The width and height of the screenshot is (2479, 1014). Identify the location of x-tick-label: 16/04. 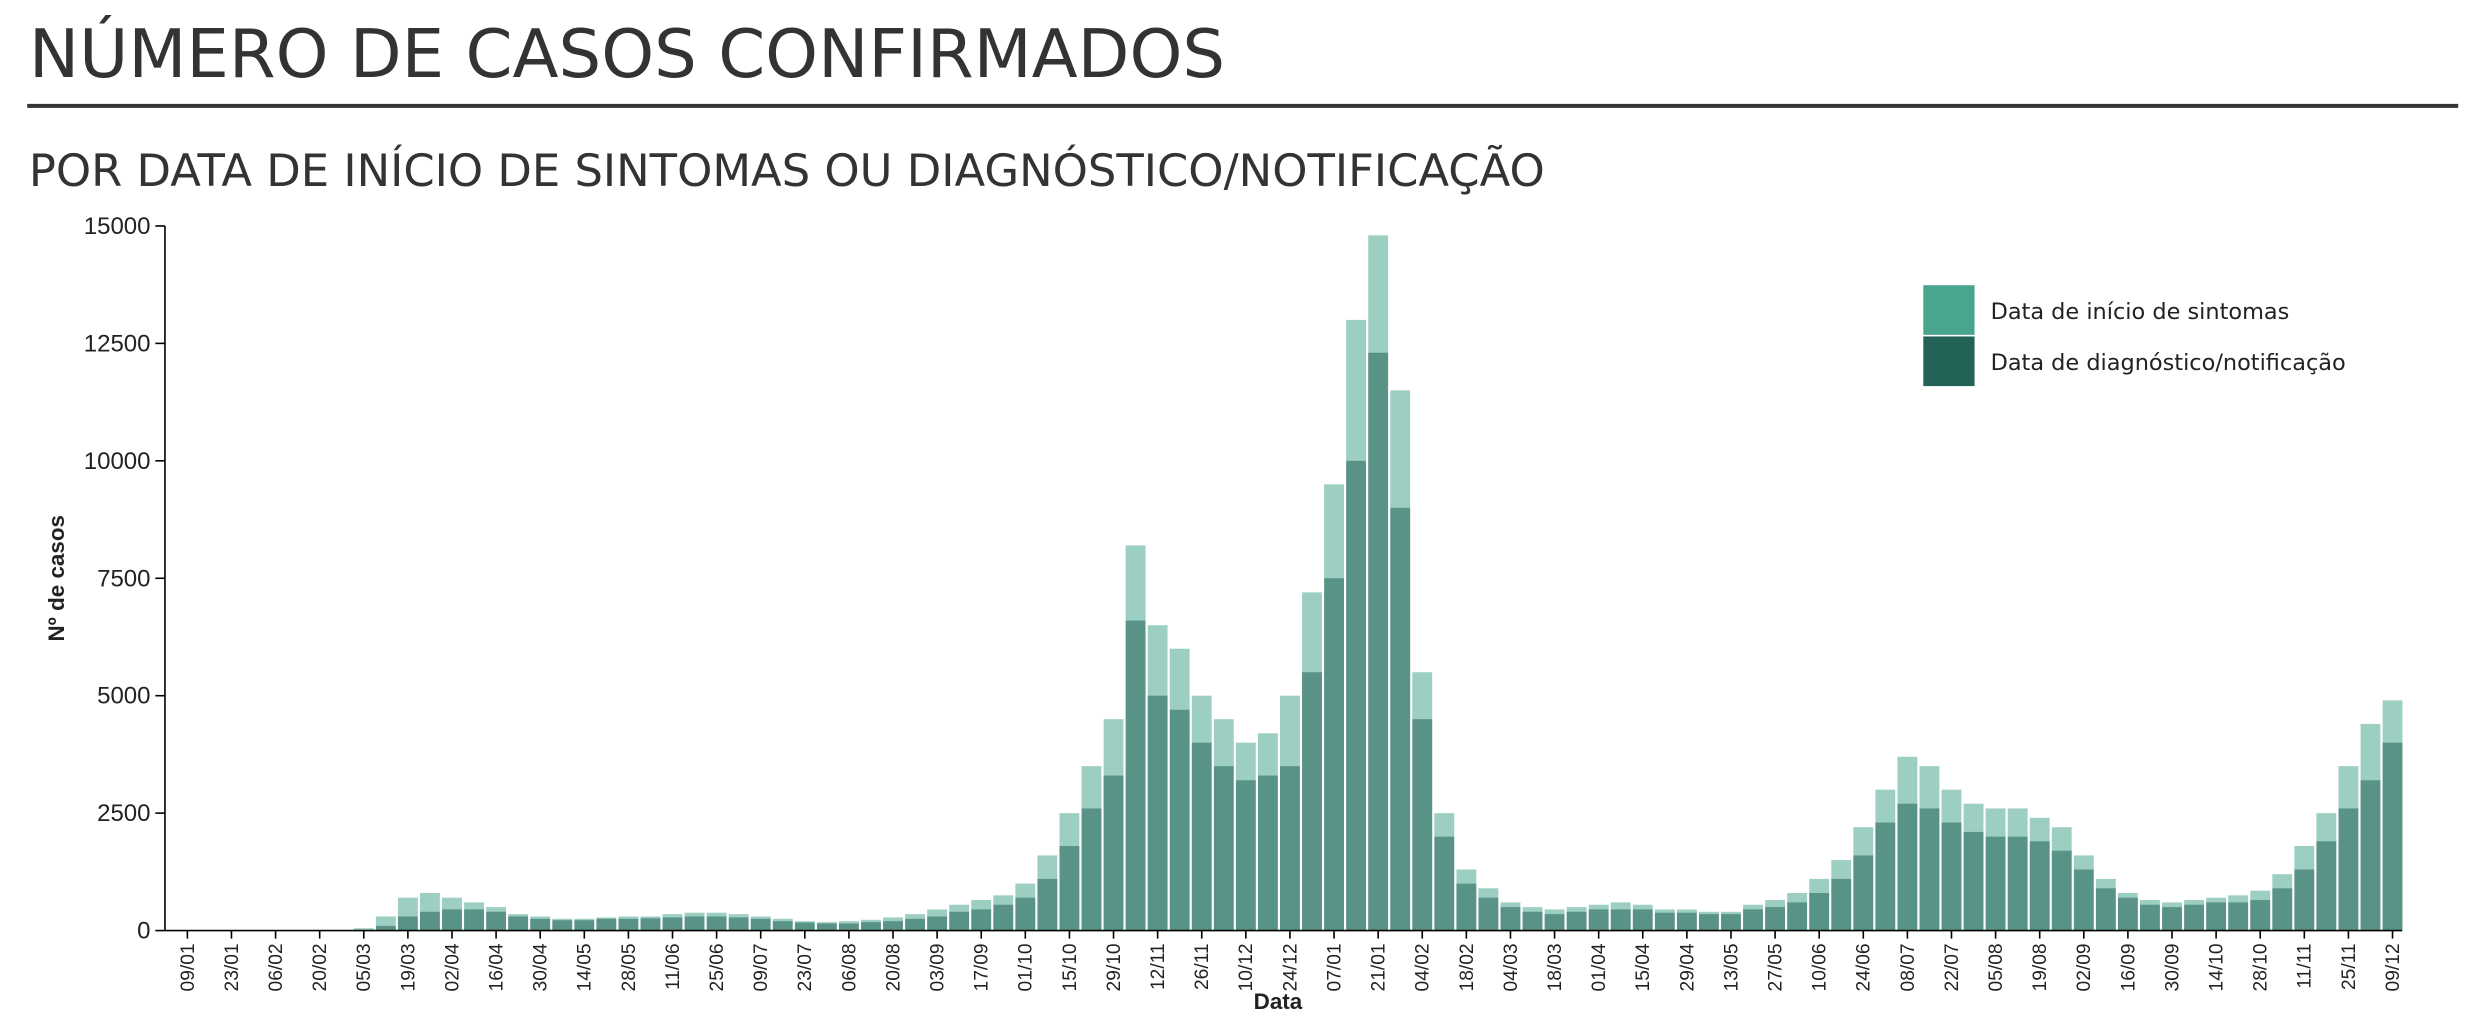
(496, 967).